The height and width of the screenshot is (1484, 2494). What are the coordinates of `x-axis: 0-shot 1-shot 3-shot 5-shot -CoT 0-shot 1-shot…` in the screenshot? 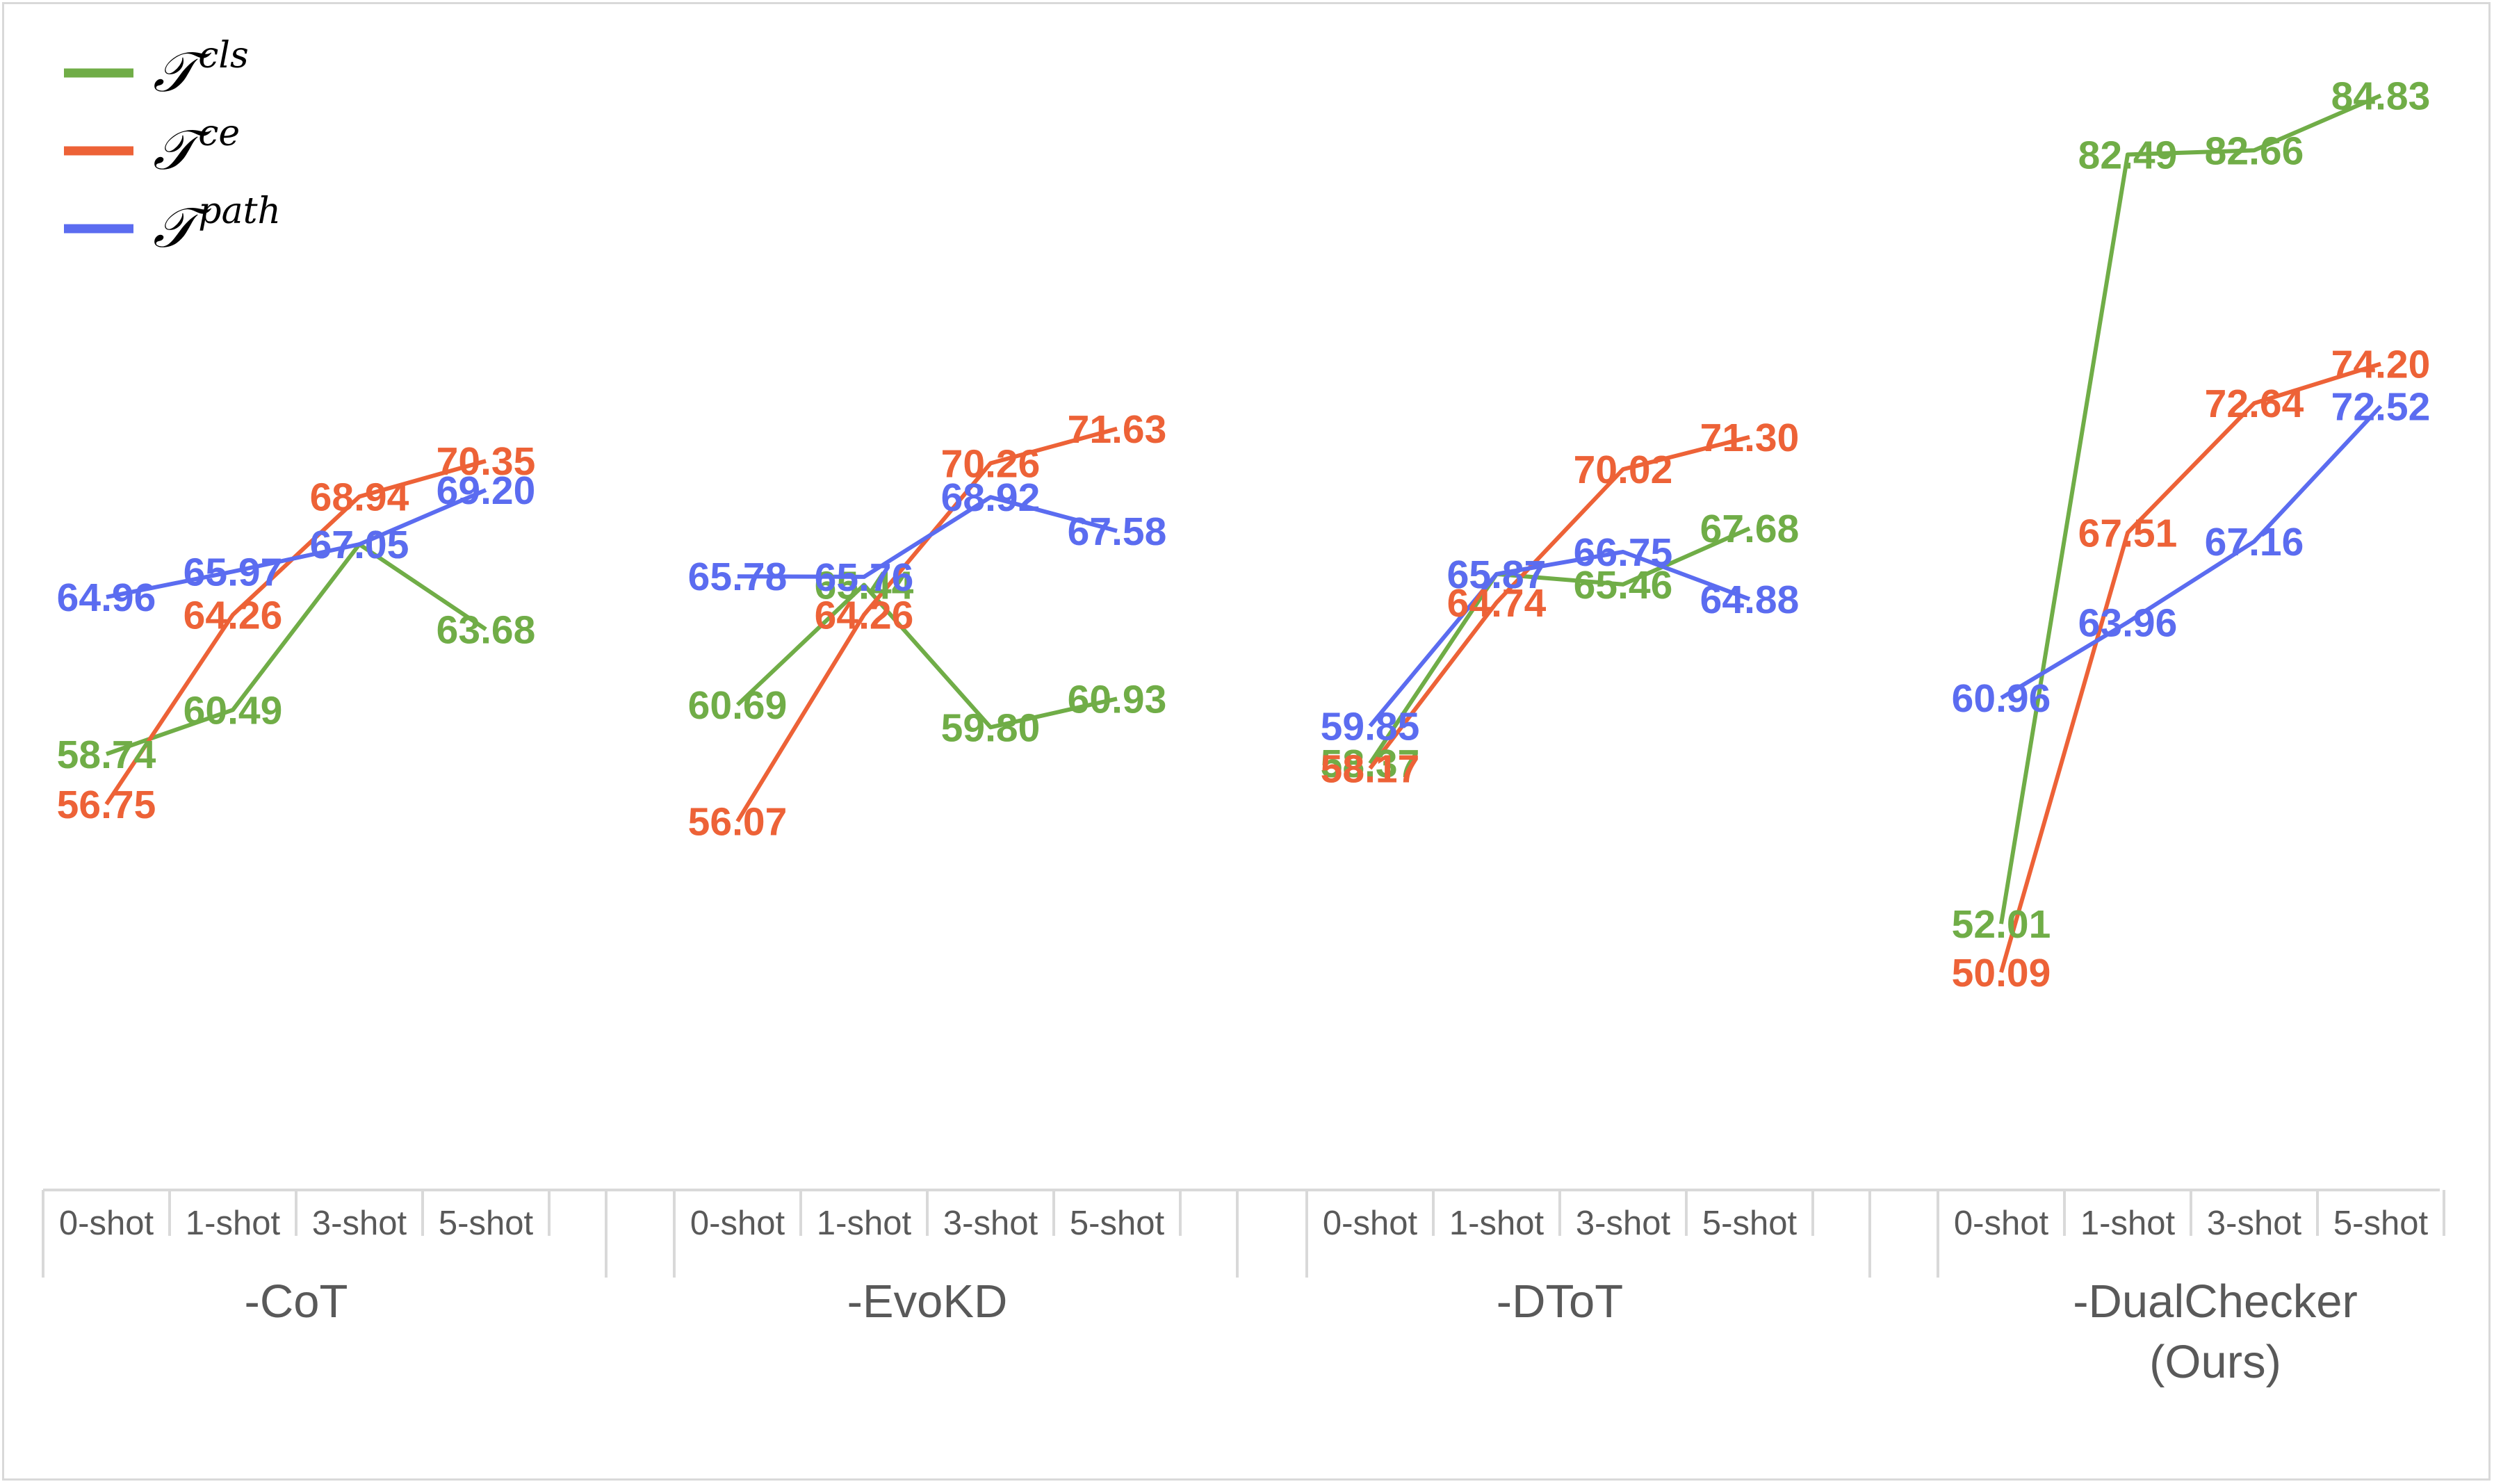 It's located at (1244, 1288).